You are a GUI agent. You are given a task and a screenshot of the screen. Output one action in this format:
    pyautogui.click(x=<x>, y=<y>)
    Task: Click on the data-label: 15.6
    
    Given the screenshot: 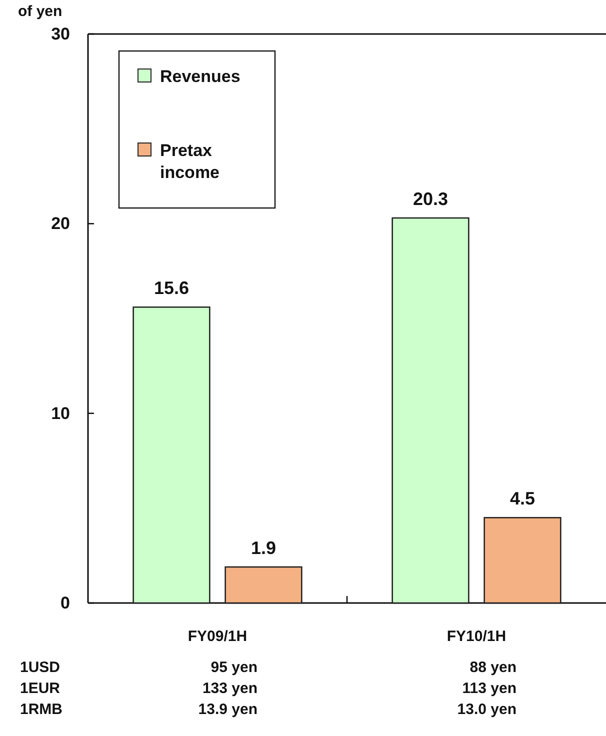 What is the action you would take?
    pyautogui.click(x=172, y=288)
    